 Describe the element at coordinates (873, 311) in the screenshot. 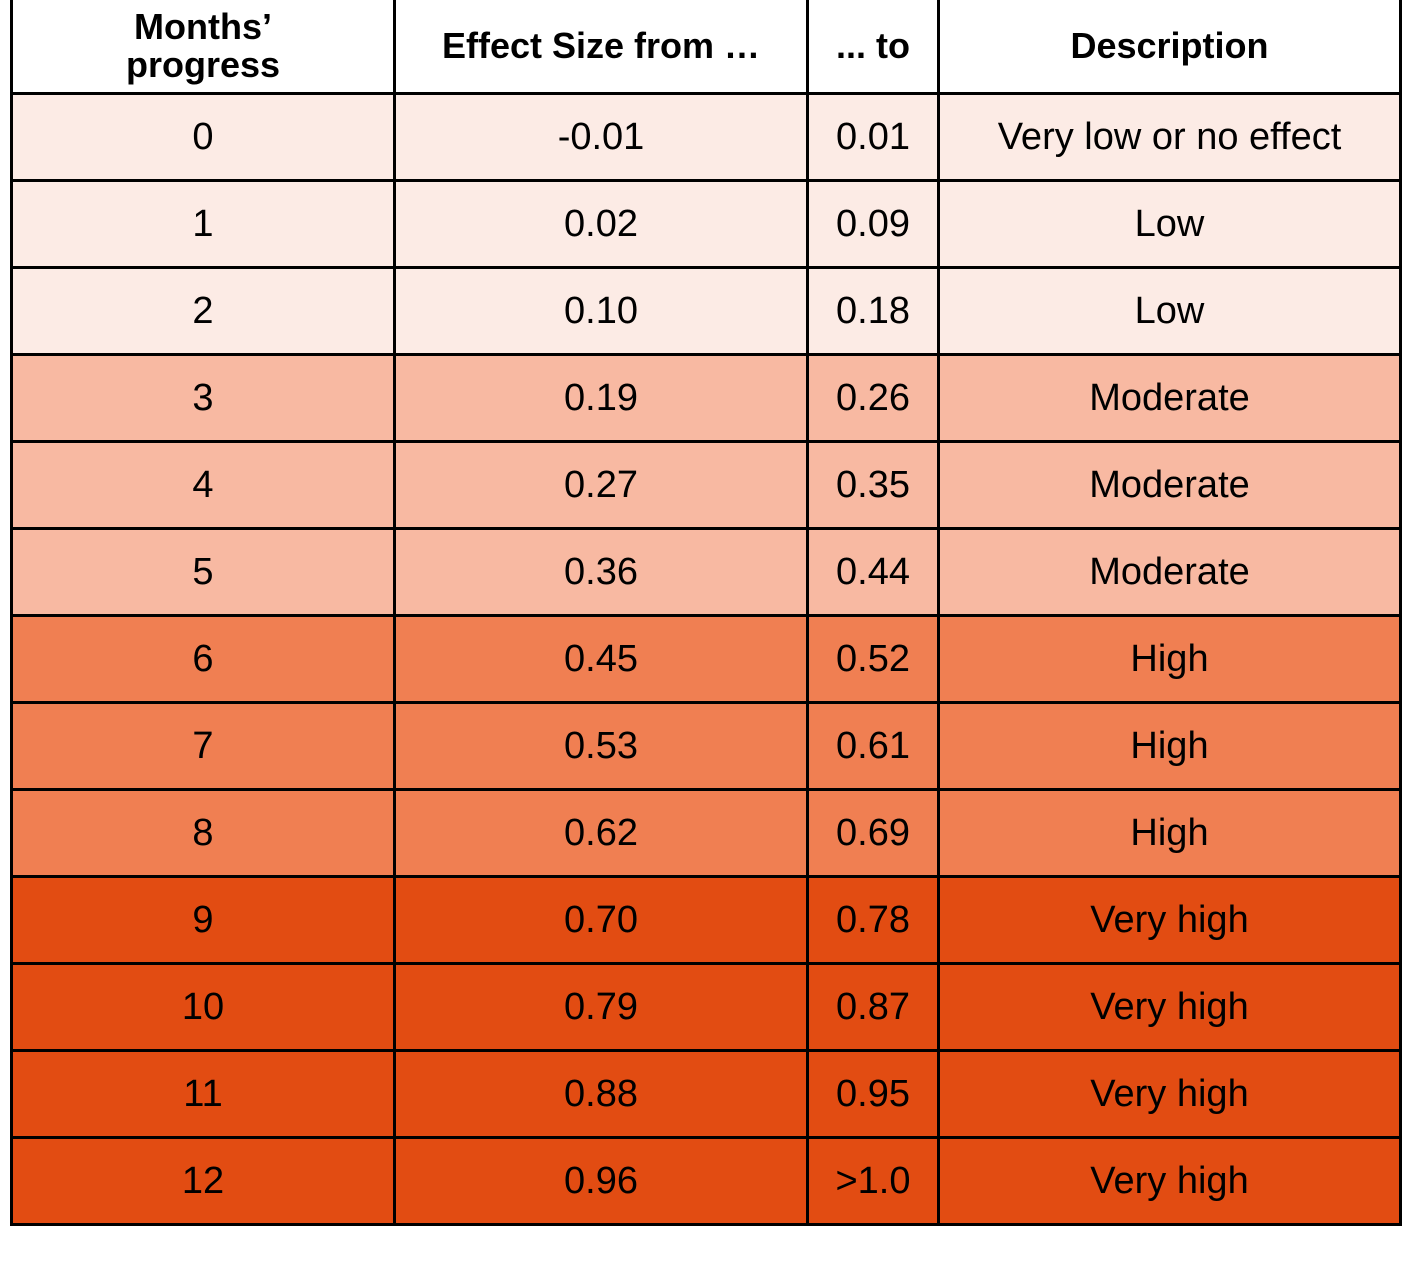

I see `table-cell: 0.18` at that location.